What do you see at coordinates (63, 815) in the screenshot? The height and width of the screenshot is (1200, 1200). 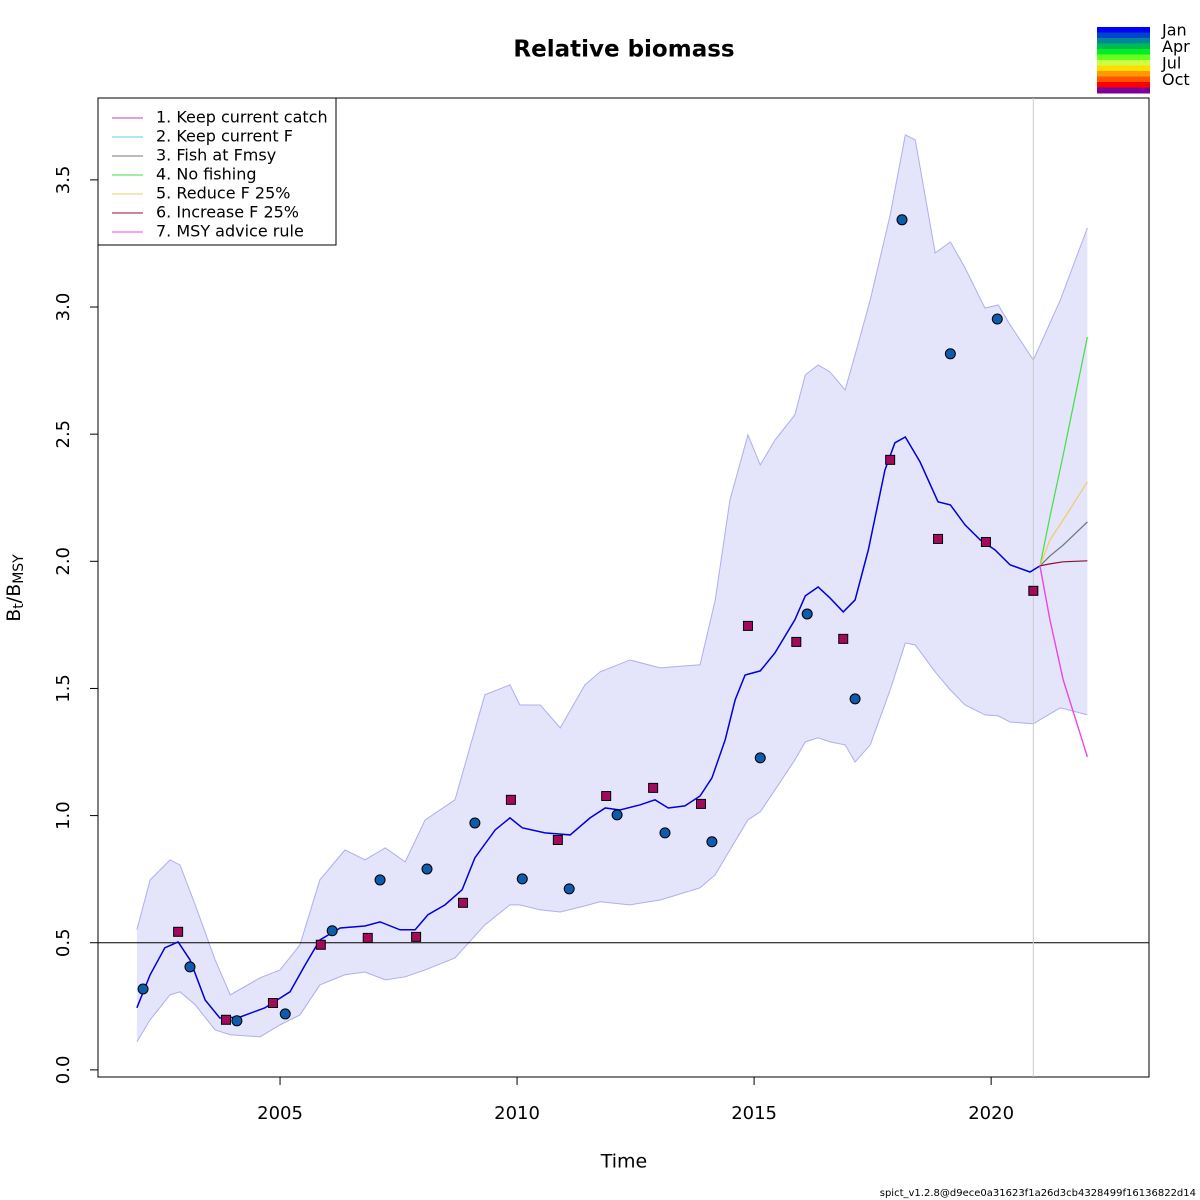 I see `y-tick-label: 1.0` at bounding box center [63, 815].